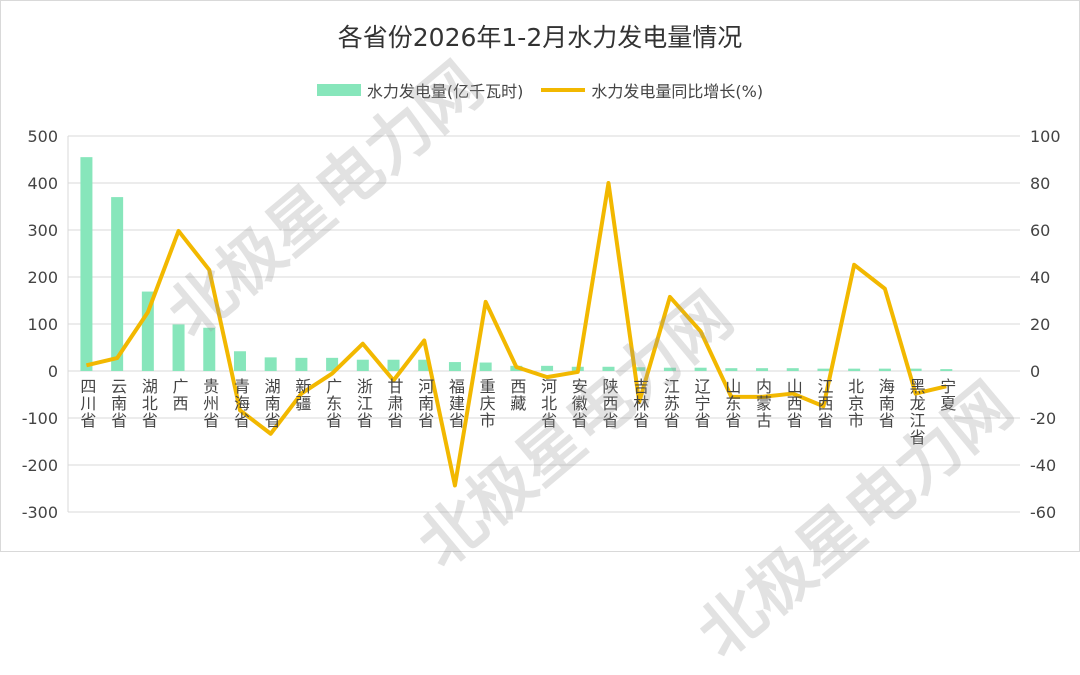  I want to click on x-tick-label: 吉林省, so click(639, 403).